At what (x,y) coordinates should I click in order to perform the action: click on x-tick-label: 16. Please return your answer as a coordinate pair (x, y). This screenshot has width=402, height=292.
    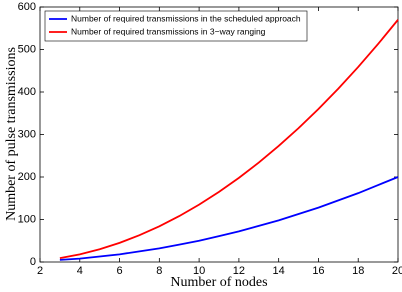
    Looking at the image, I should click on (318, 271).